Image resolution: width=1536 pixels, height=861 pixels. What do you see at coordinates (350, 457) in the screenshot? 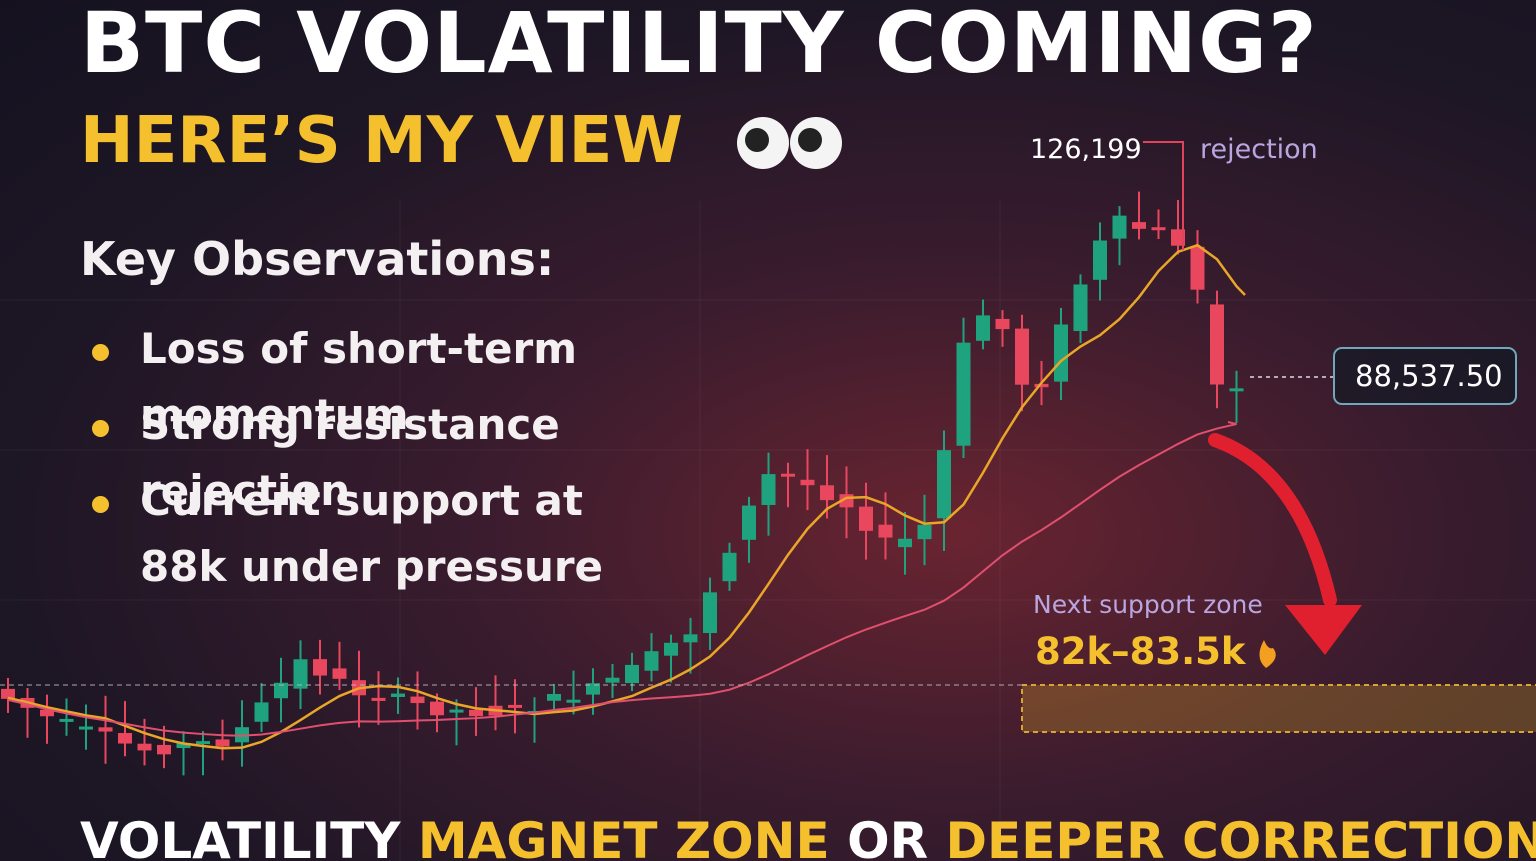
I see `observation: Strong resistance rejection` at bounding box center [350, 457].